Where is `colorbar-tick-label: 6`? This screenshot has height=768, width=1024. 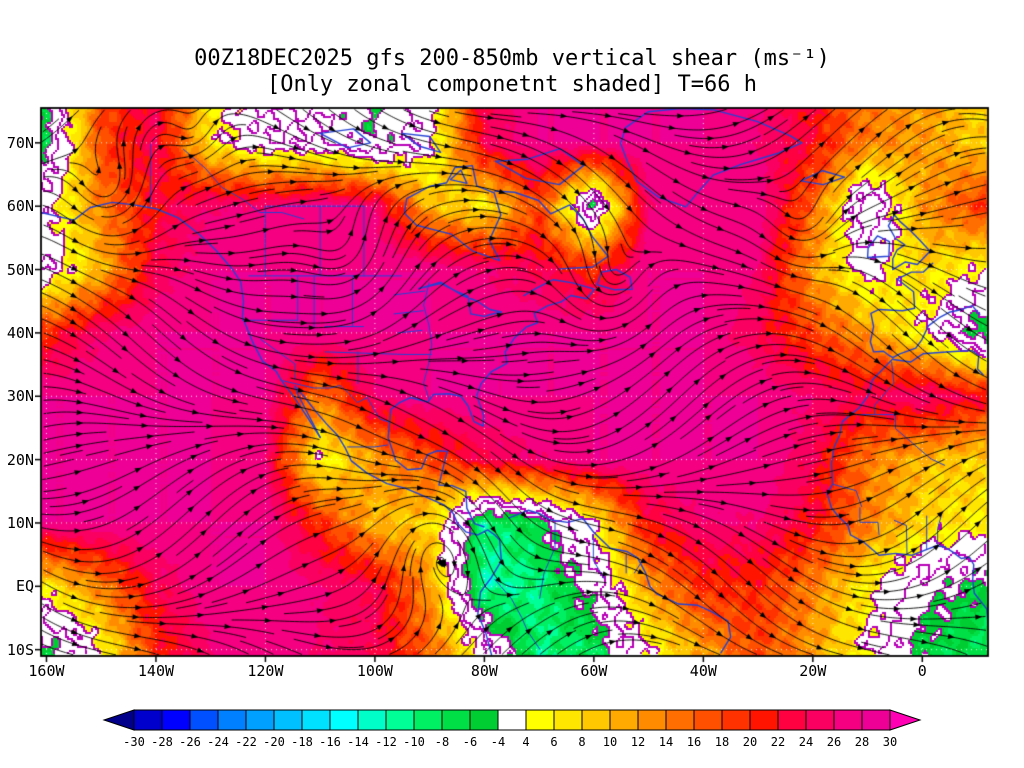 colorbar-tick-label: 6 is located at coordinates (553, 742).